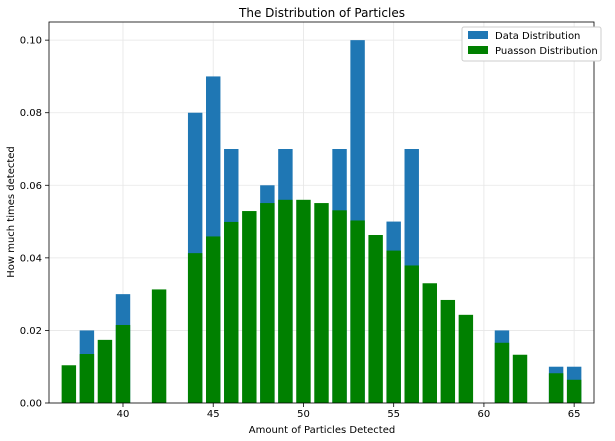  I want to click on x-tick-label: 45, so click(213, 414).